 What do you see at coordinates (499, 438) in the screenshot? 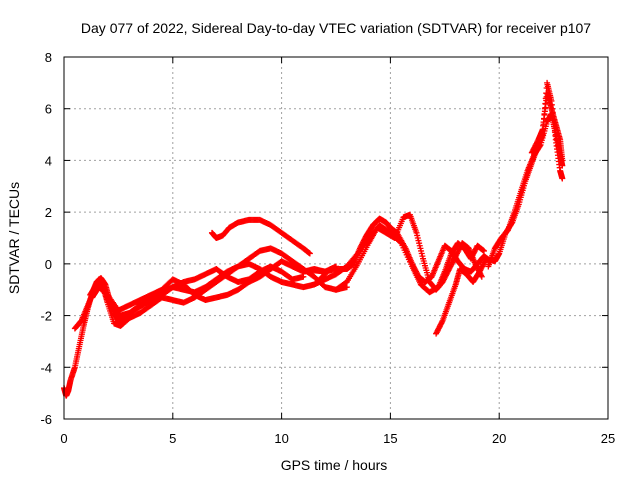
I see `x-tick-label: 20` at bounding box center [499, 438].